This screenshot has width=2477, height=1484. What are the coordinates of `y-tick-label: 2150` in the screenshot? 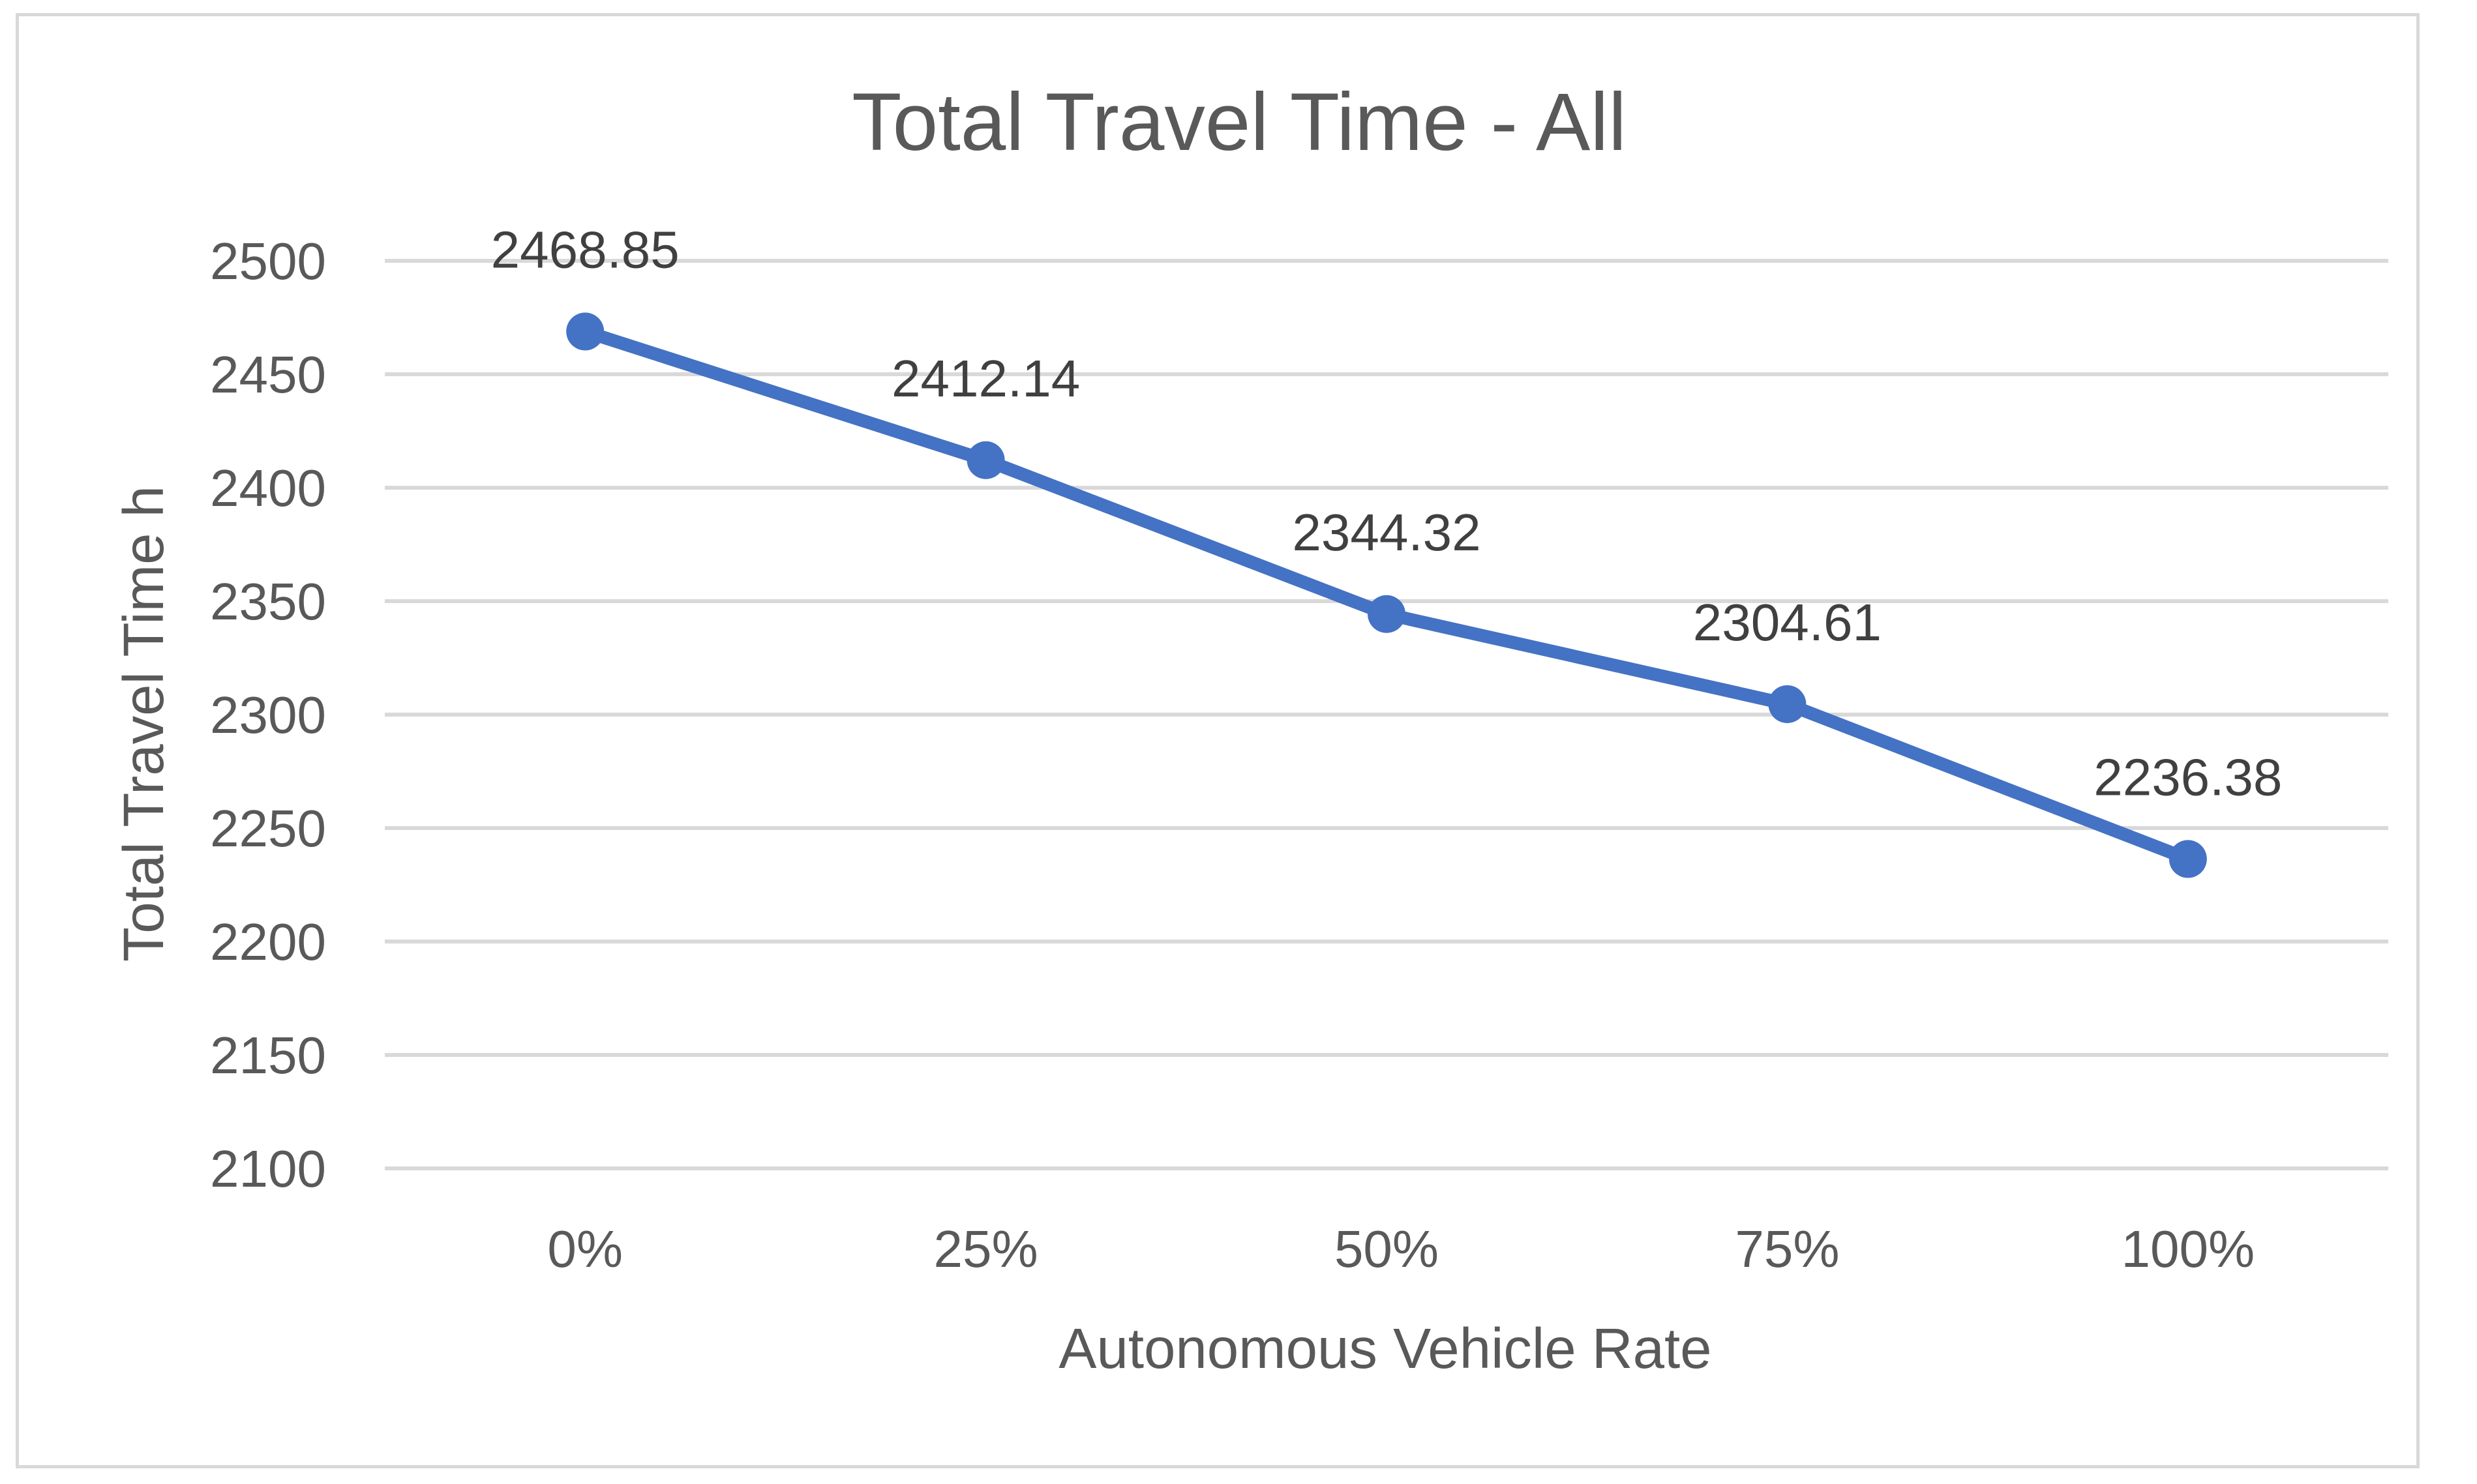 It's located at (268, 1055).